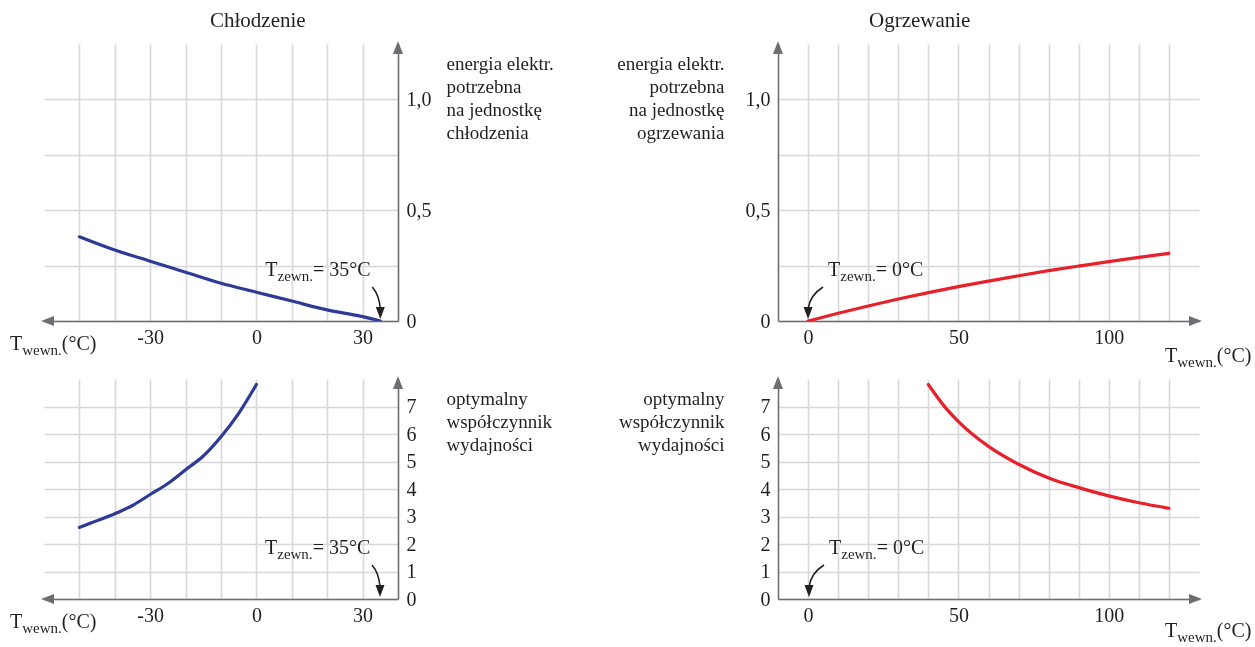 This screenshot has height=647, width=1255. Describe the element at coordinates (500, 97) in the screenshot. I see `y-axis-title: energia elektr. potrzebna na jednostkę chłodzenia` at that location.